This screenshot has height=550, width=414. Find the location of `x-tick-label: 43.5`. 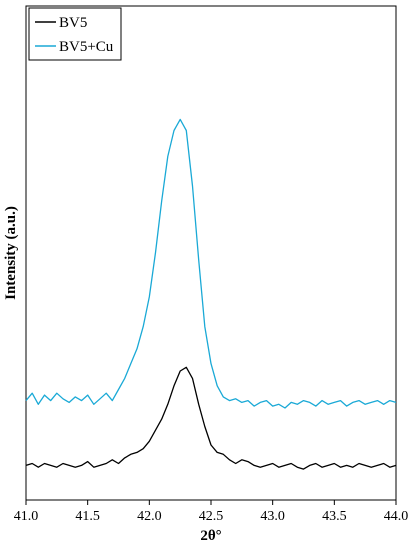

x-tick-label: 43.5 is located at coordinates (334, 516).